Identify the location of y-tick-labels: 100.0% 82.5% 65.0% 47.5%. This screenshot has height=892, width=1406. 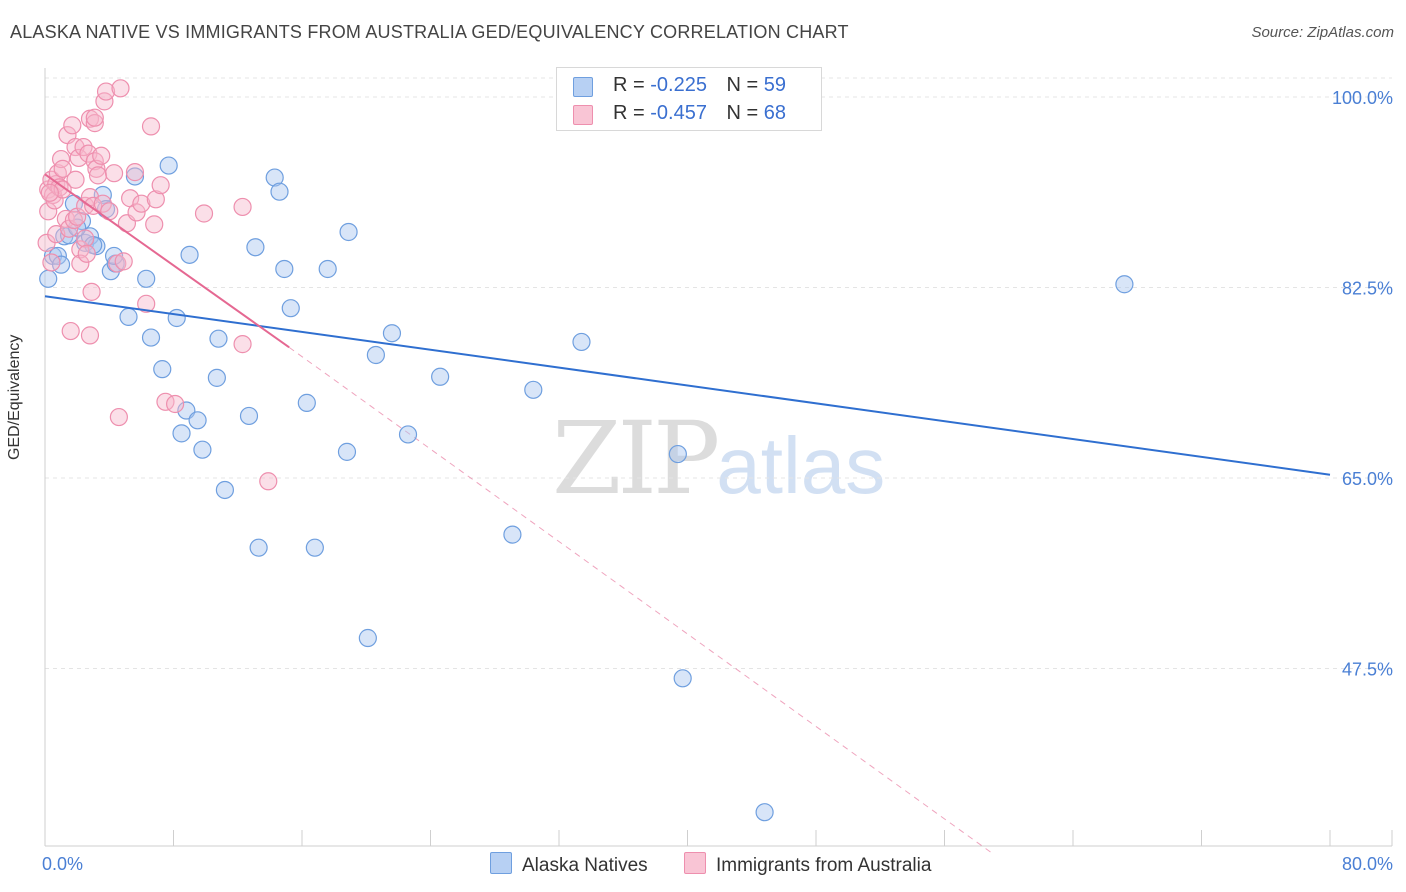
(1362, 384).